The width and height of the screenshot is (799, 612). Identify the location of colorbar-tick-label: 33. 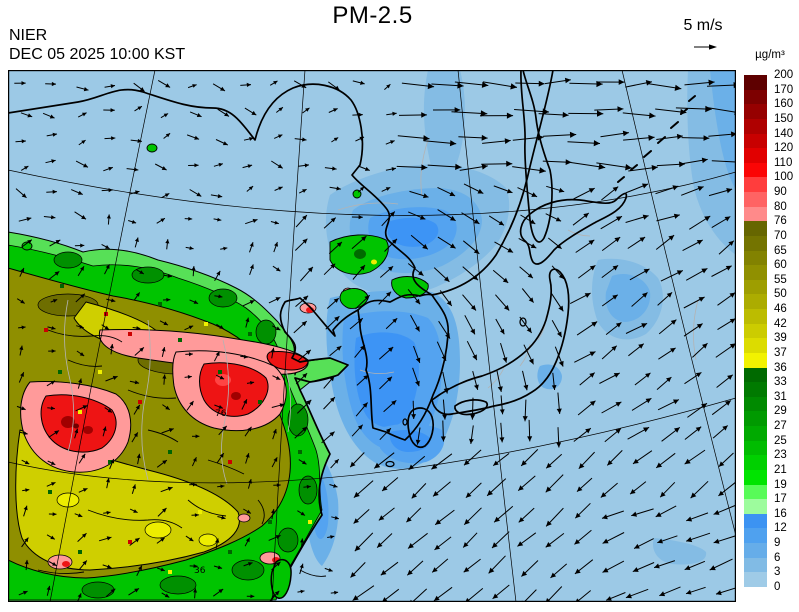
(780, 382).